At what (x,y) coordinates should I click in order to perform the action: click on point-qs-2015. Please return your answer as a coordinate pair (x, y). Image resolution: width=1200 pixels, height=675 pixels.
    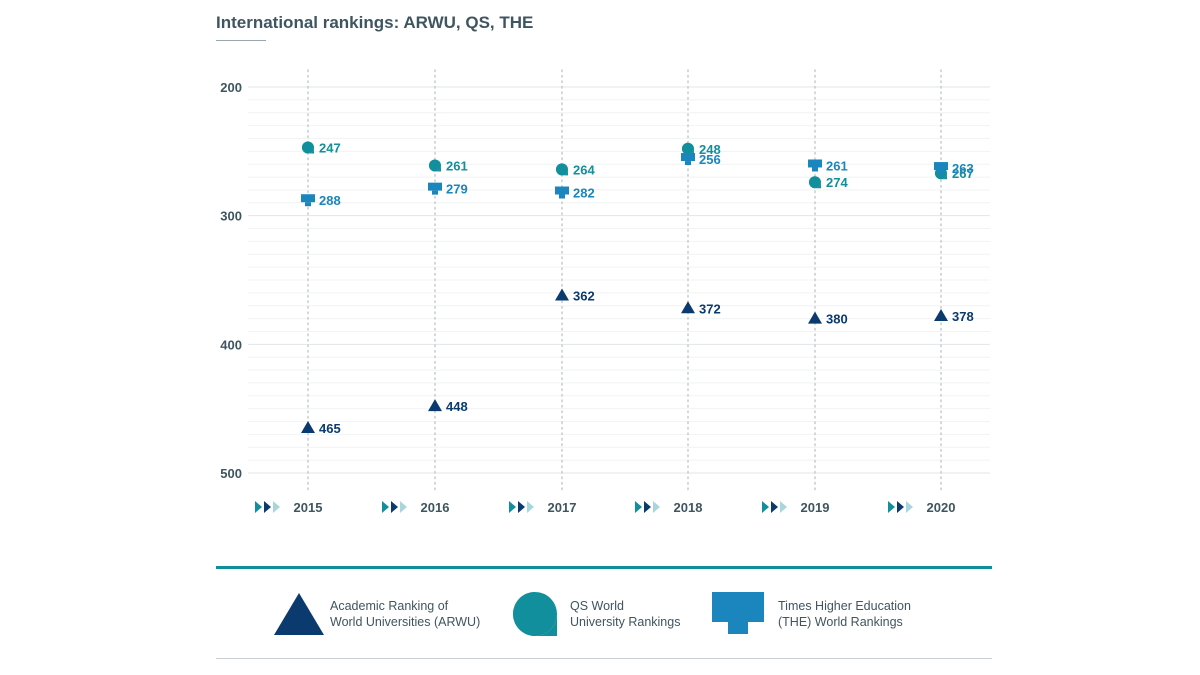
    Looking at the image, I should click on (308, 147).